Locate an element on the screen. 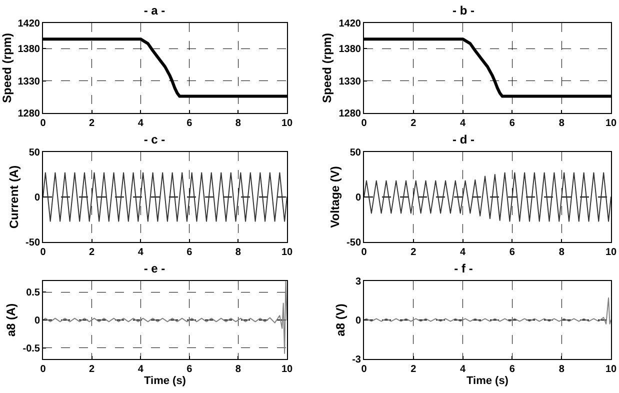  chart-title: - b - is located at coordinates (463, 10).